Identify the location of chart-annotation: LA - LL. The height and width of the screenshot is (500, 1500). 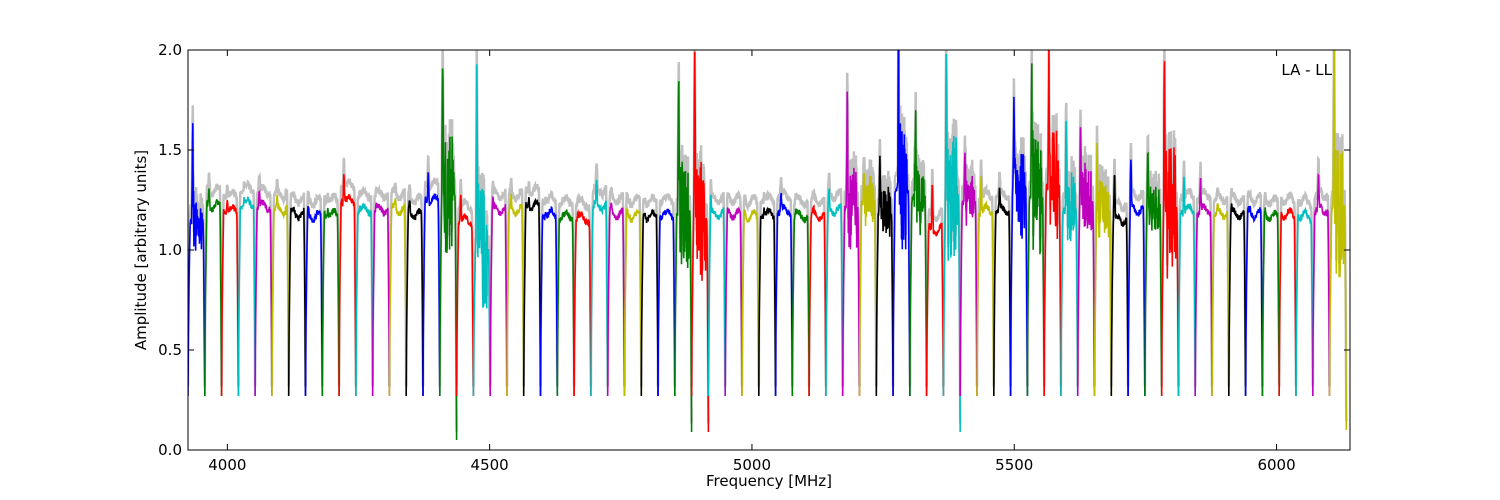
(1306, 70).